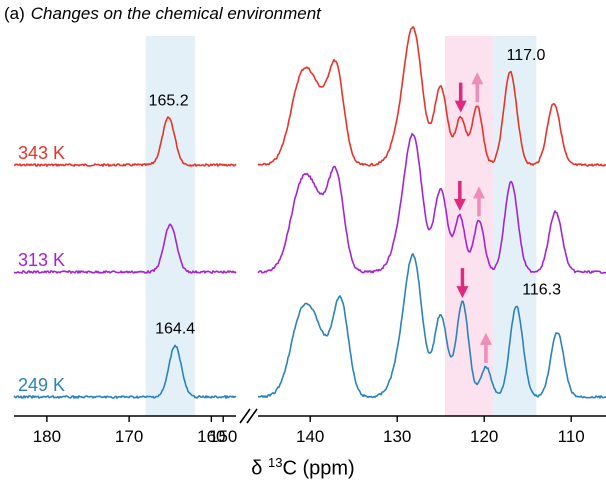 The height and width of the screenshot is (494, 606). Describe the element at coordinates (14, 13) in the screenshot. I see `panel-tag: (a)` at that location.